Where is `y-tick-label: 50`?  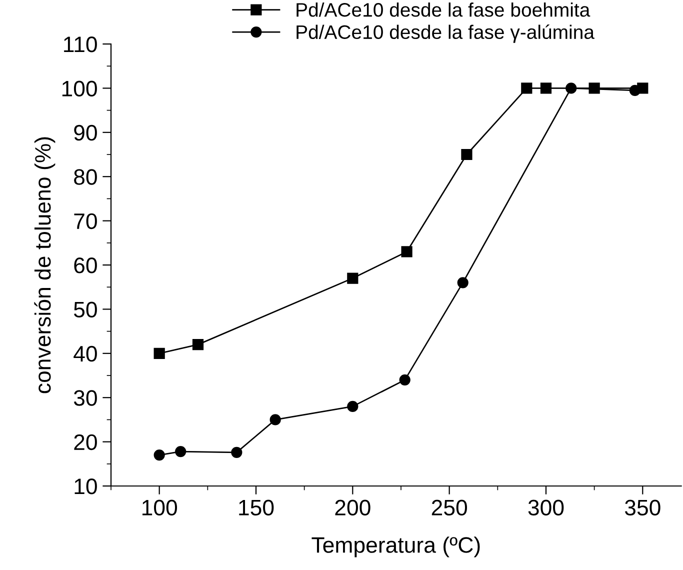
y-tick-label: 50 is located at coordinates (85, 310).